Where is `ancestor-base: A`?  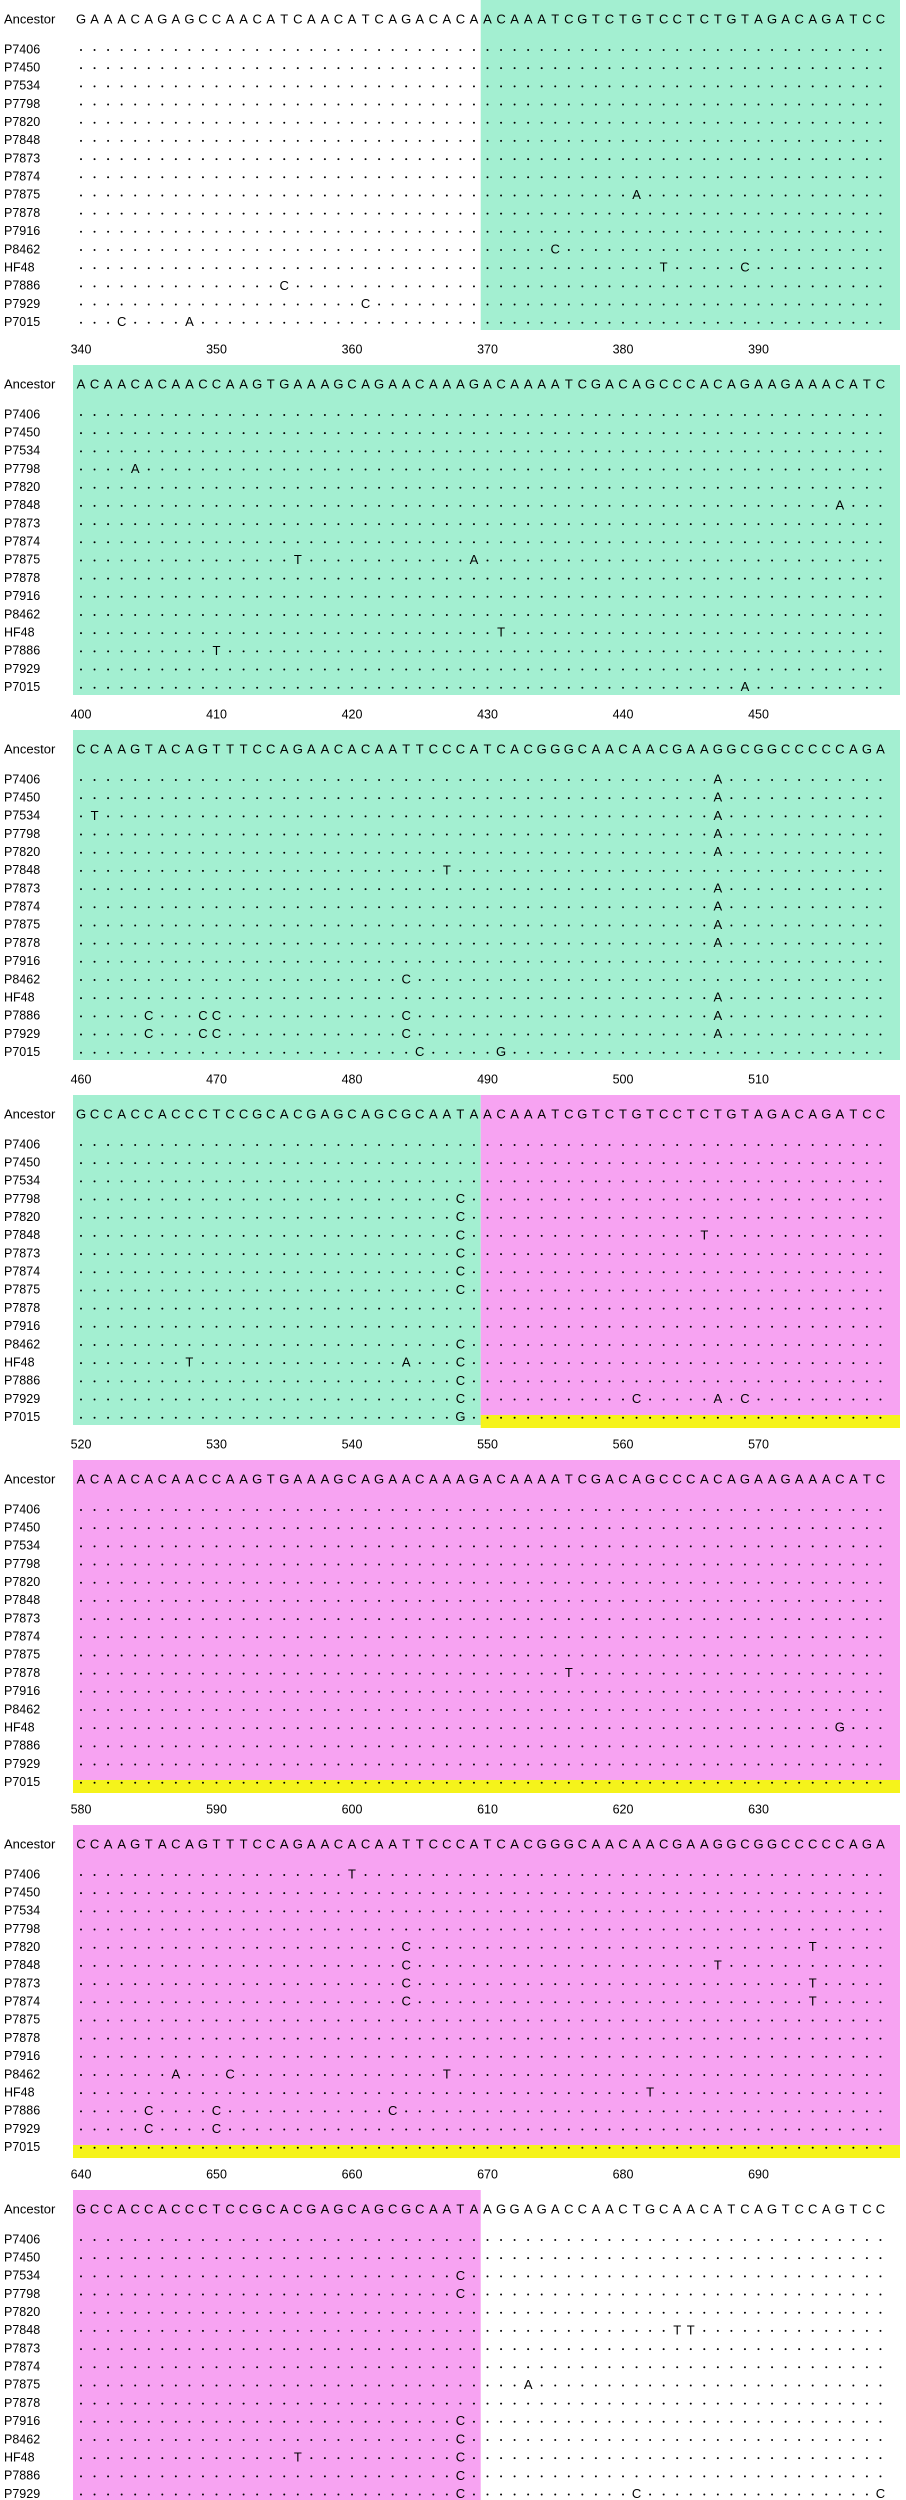
ancestor-base: A is located at coordinates (555, 383).